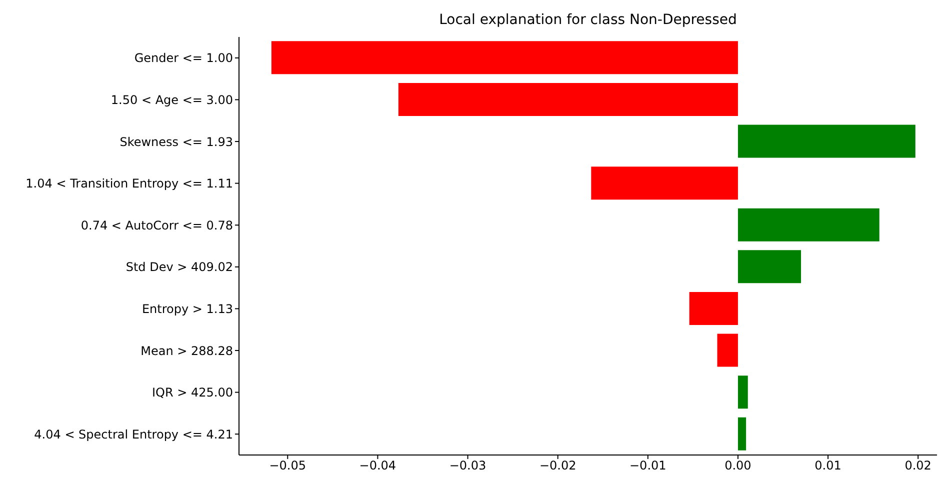 Image resolution: width=938 pixels, height=477 pixels. I want to click on y-tick-label: Gender <= 1.00, so click(183, 58).